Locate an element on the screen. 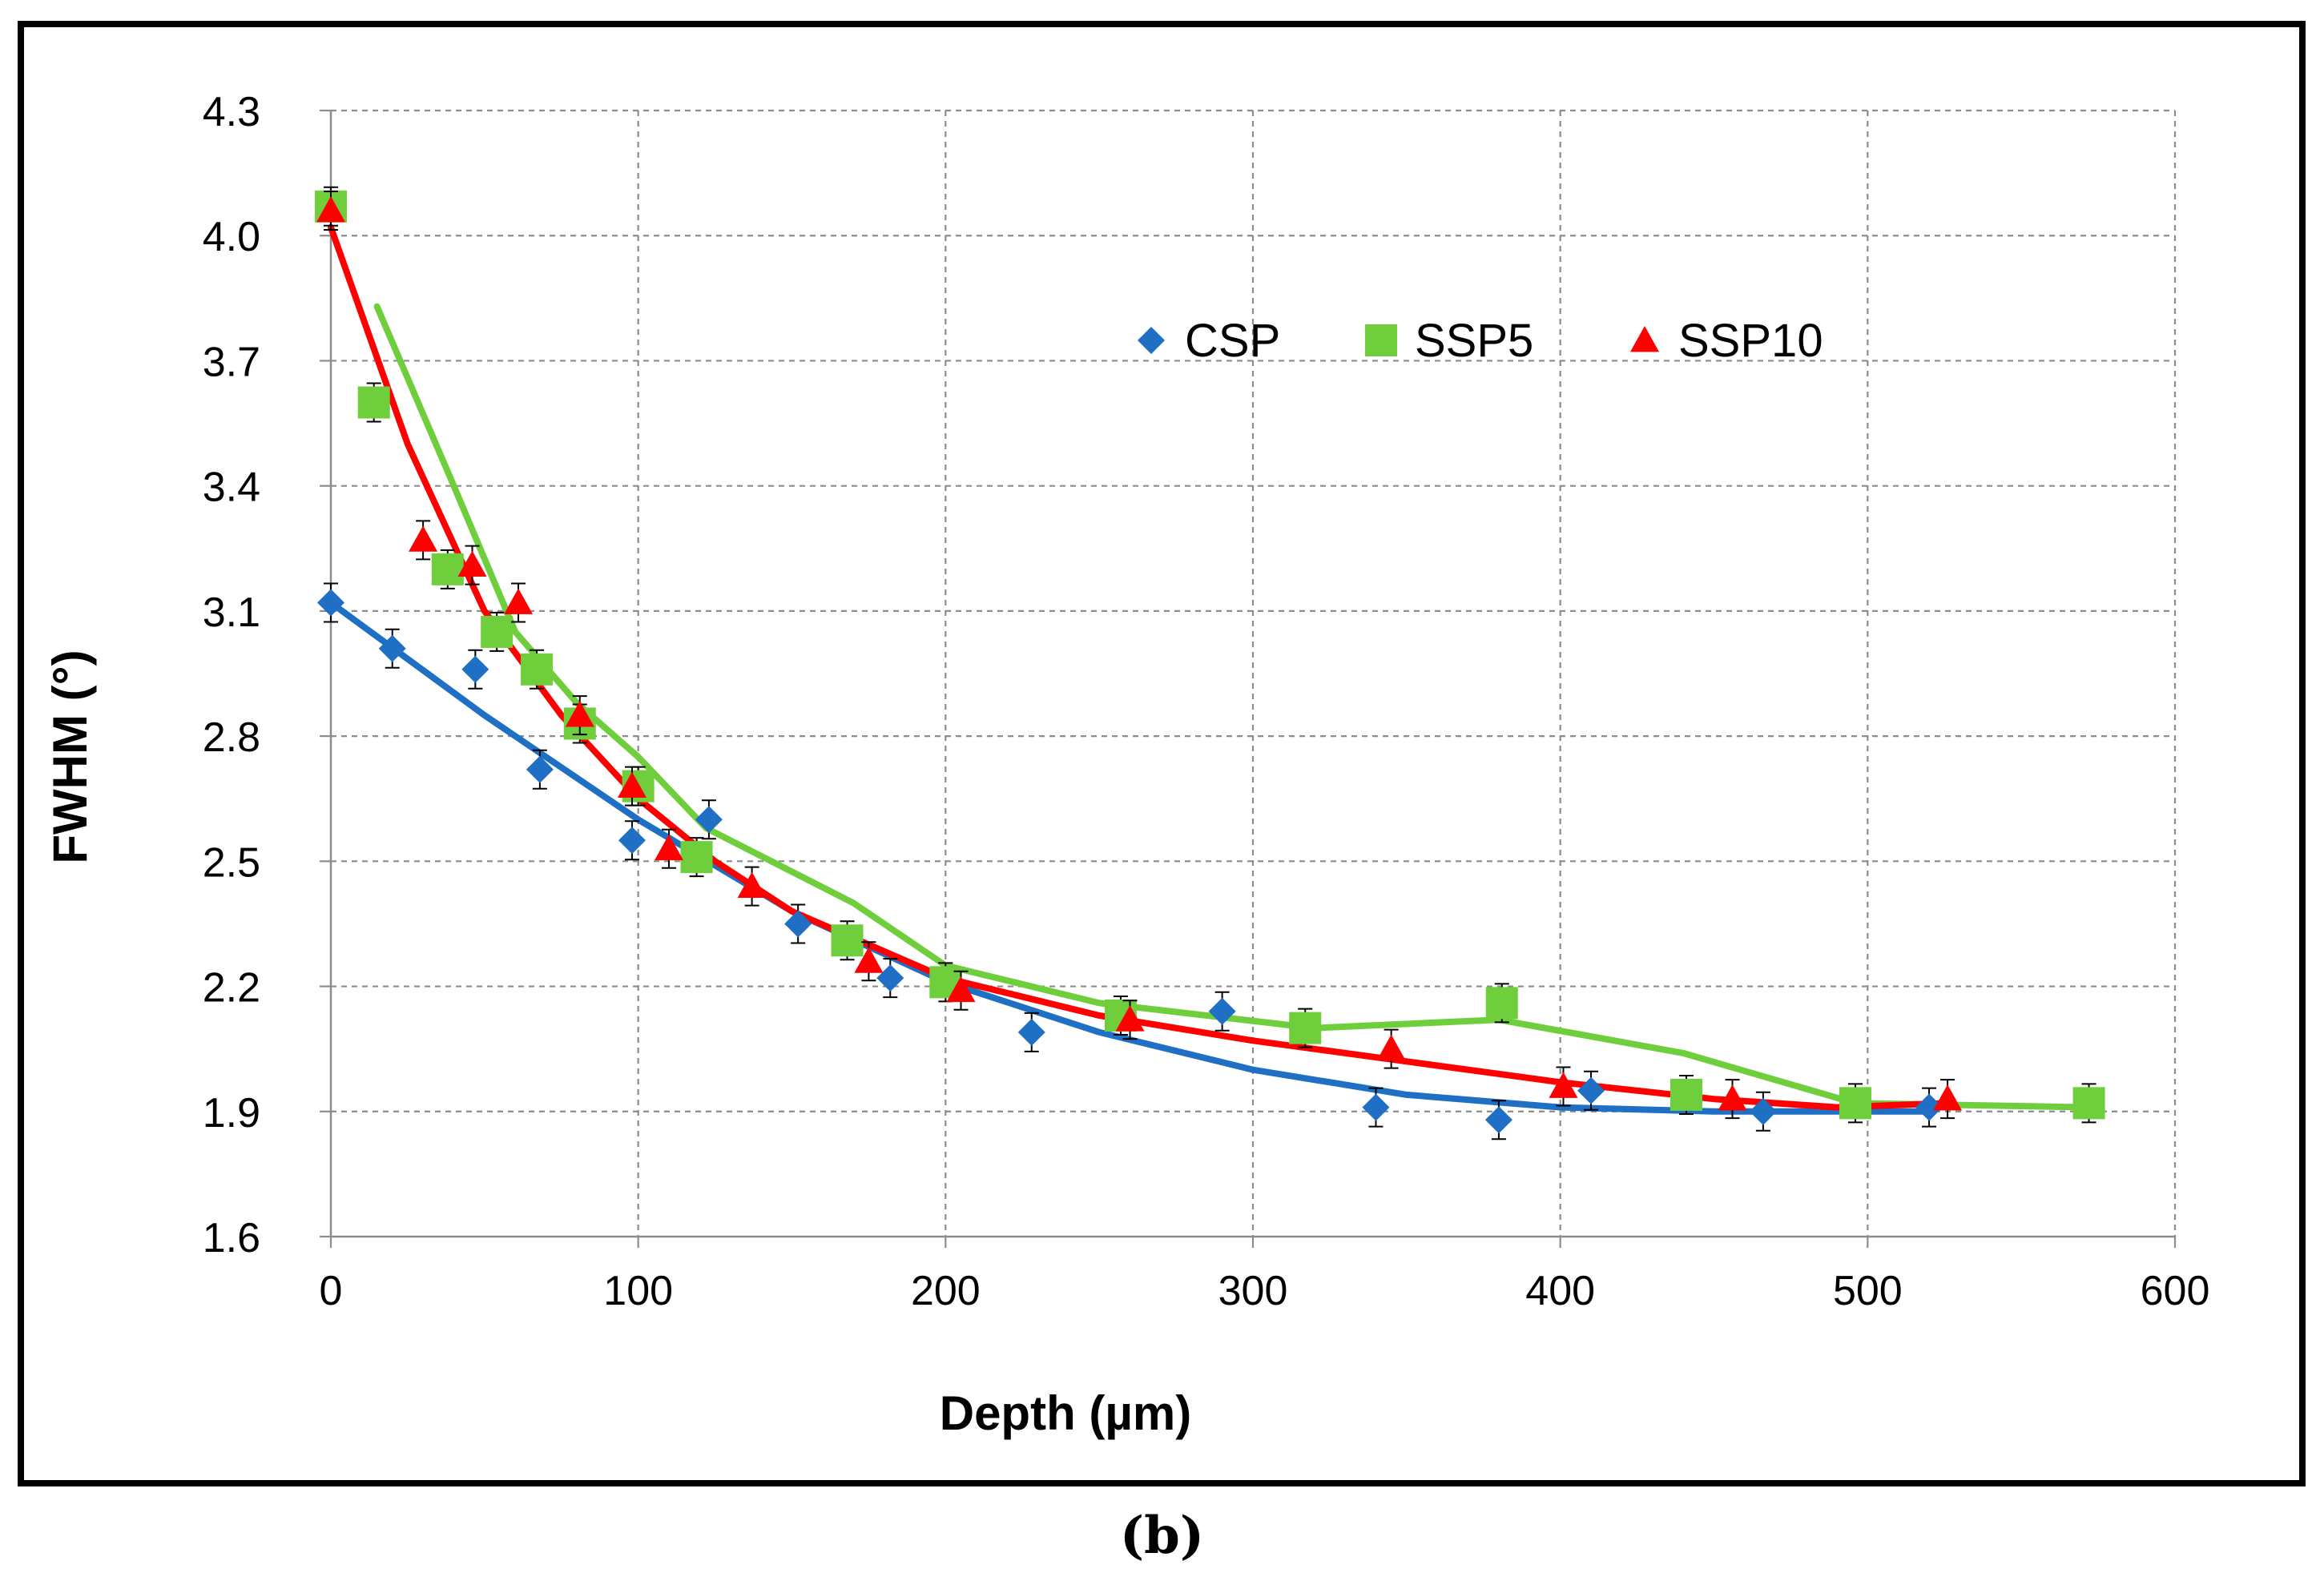  y-tick-label: 3.1 is located at coordinates (231, 612).